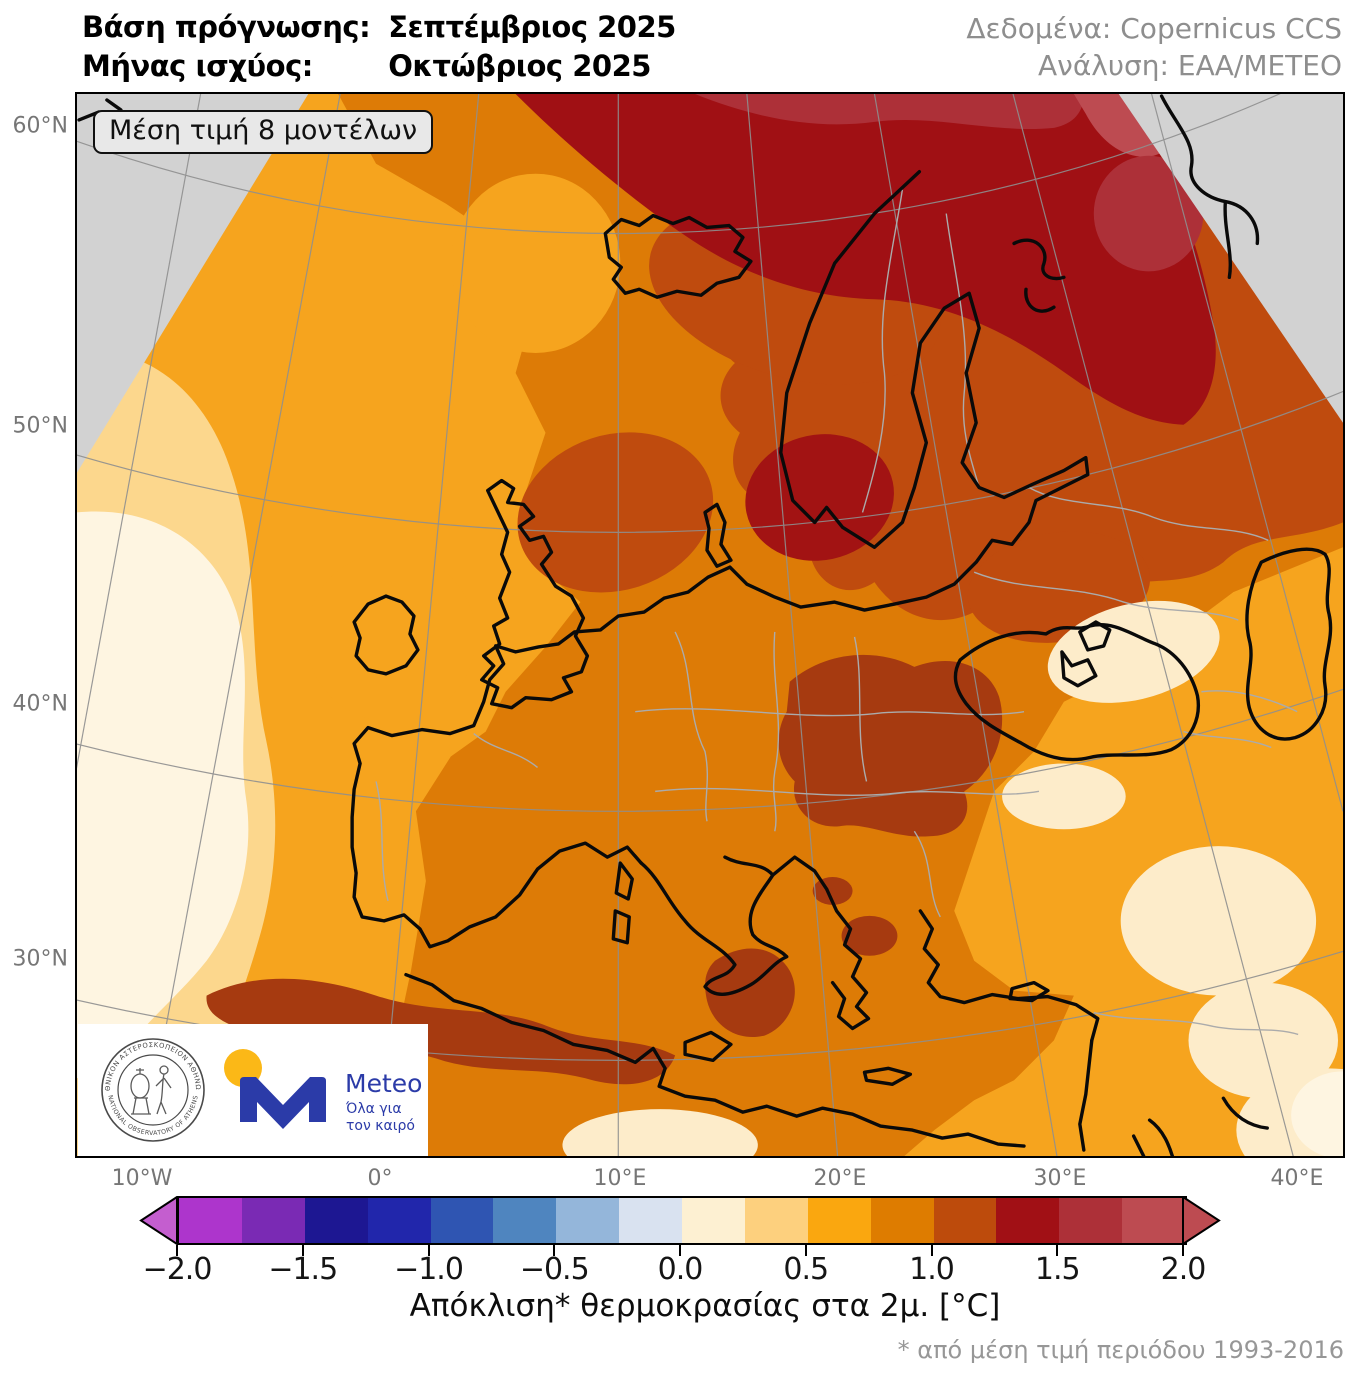  Describe the element at coordinates (932, 1269) in the screenshot. I see `tick-label: 1.0` at that location.